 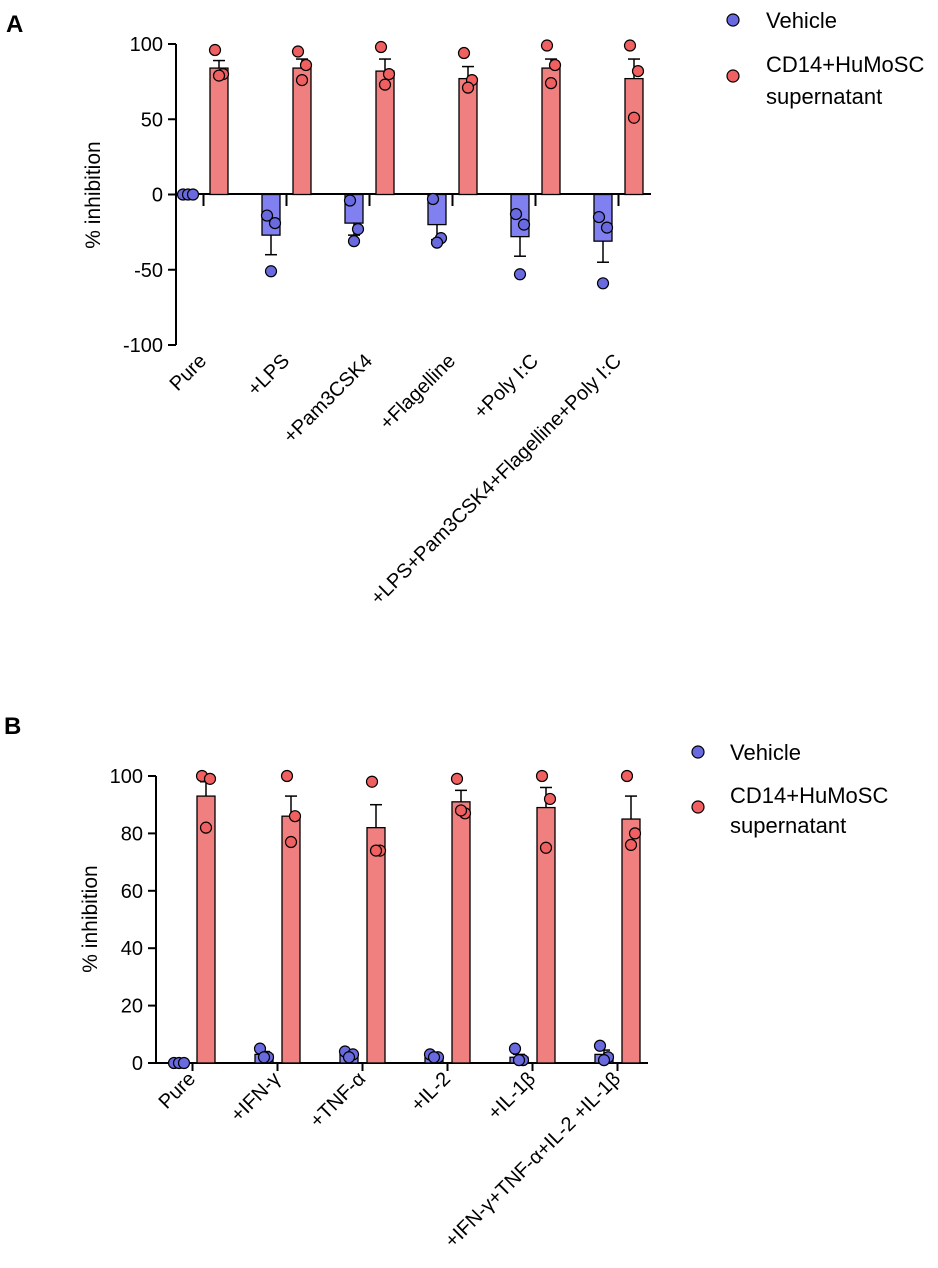 What do you see at coordinates (328, 399) in the screenshot?
I see `x-category-label: +Pam3CSK4` at bounding box center [328, 399].